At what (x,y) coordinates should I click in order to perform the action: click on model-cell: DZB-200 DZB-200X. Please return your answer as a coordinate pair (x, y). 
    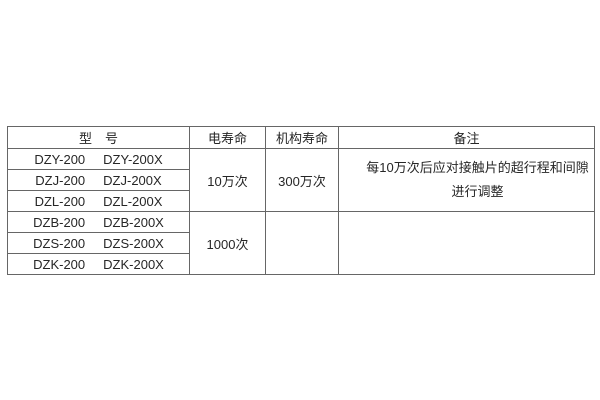
    Looking at the image, I should click on (98, 222).